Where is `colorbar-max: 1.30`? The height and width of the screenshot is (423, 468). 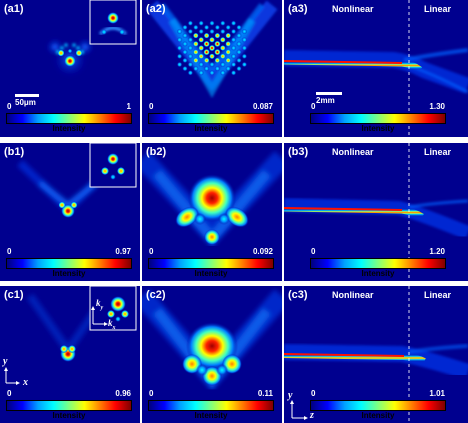 colorbar-max: 1.30 is located at coordinates (437, 106).